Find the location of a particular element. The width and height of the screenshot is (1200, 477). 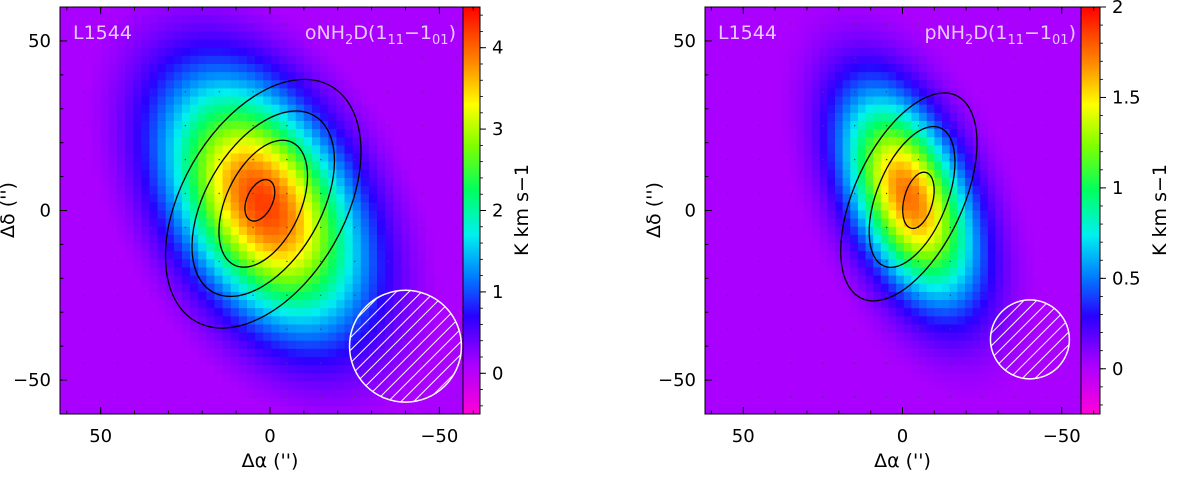

colorbar-tick-label: 3 is located at coordinates (497, 129).